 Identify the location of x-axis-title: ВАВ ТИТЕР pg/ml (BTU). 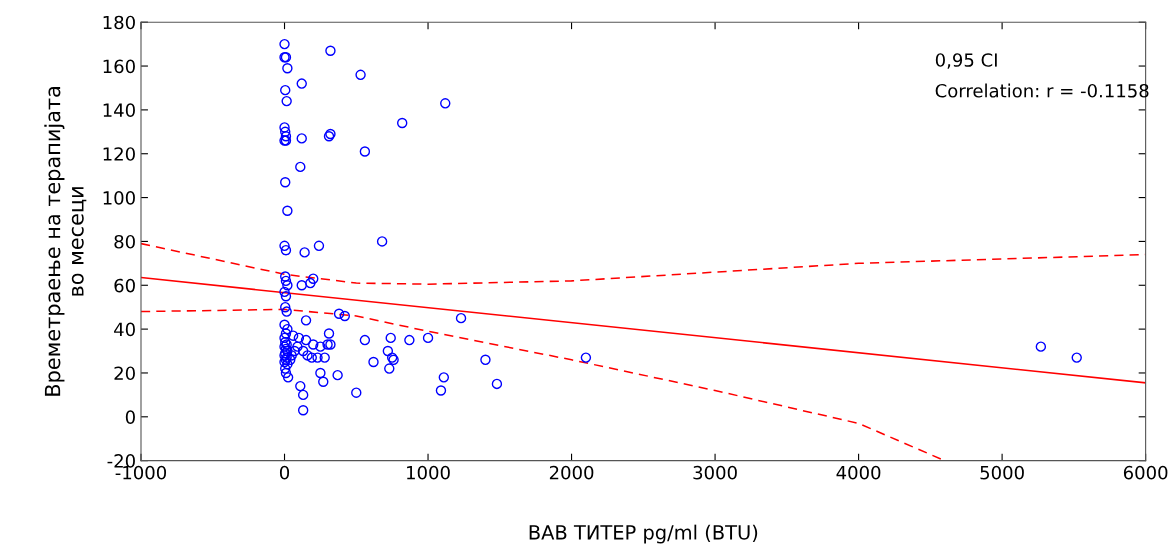
(643, 534).